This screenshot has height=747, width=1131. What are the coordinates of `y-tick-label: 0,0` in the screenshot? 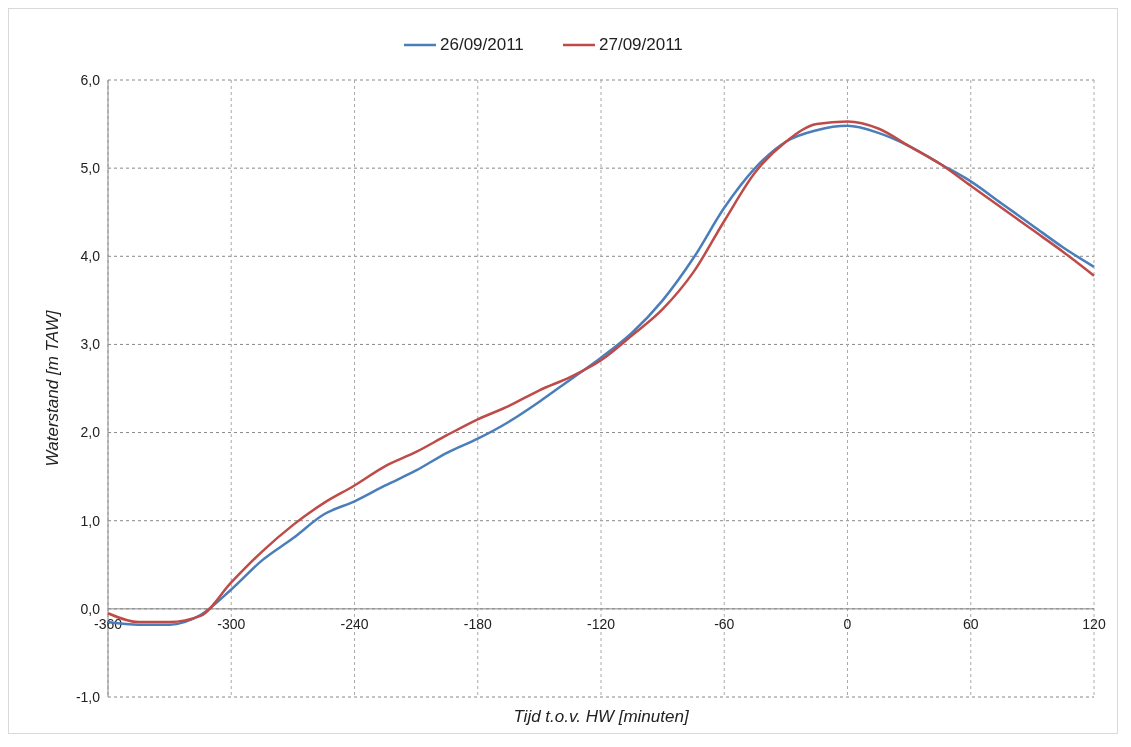 It's located at (90, 608).